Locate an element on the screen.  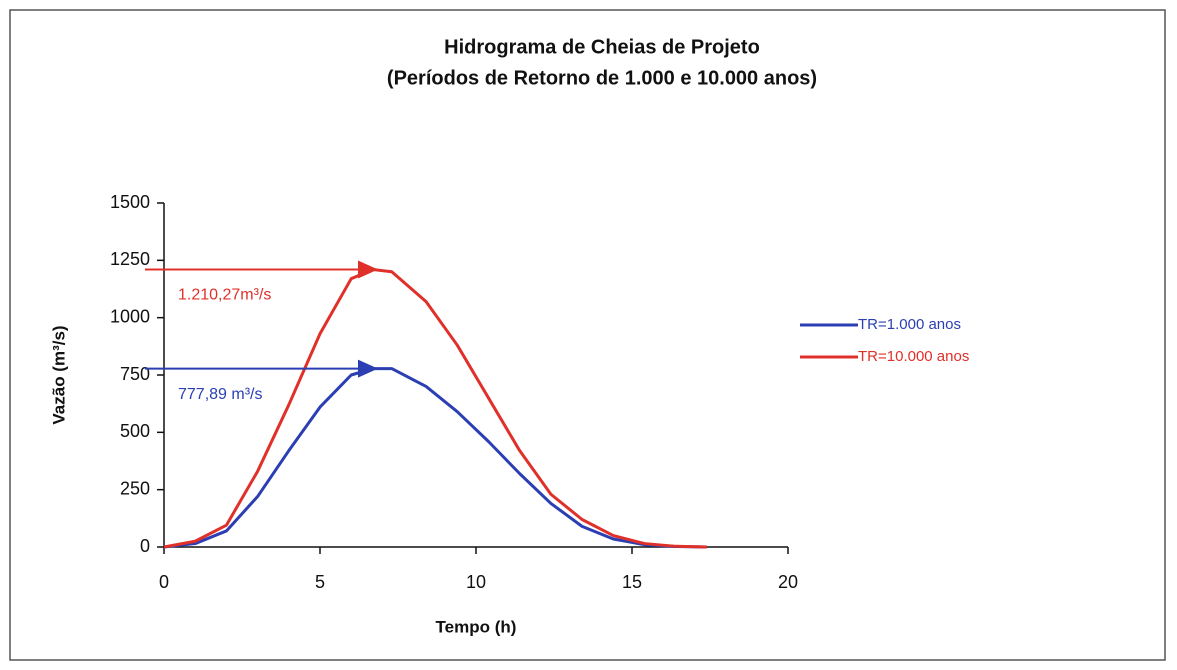
data-line is located at coordinates (435, 458).